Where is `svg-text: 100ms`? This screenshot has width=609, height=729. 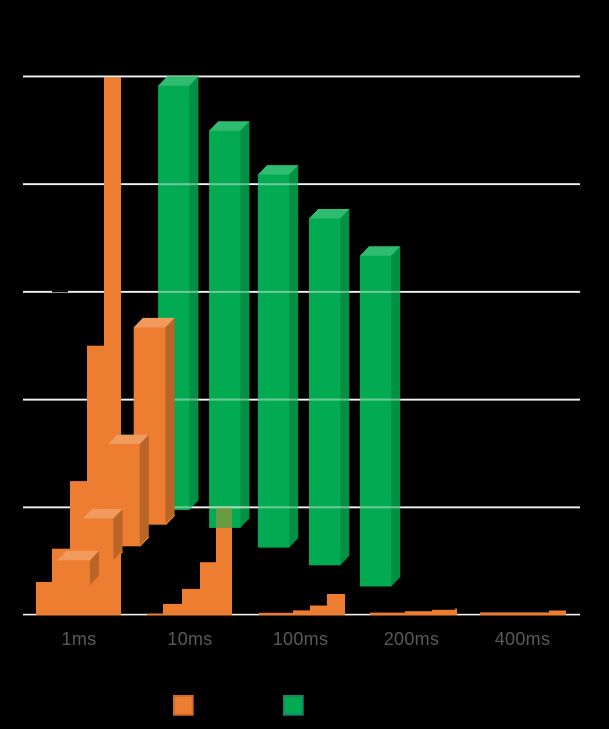 svg-text: 100ms is located at coordinates (301, 639).